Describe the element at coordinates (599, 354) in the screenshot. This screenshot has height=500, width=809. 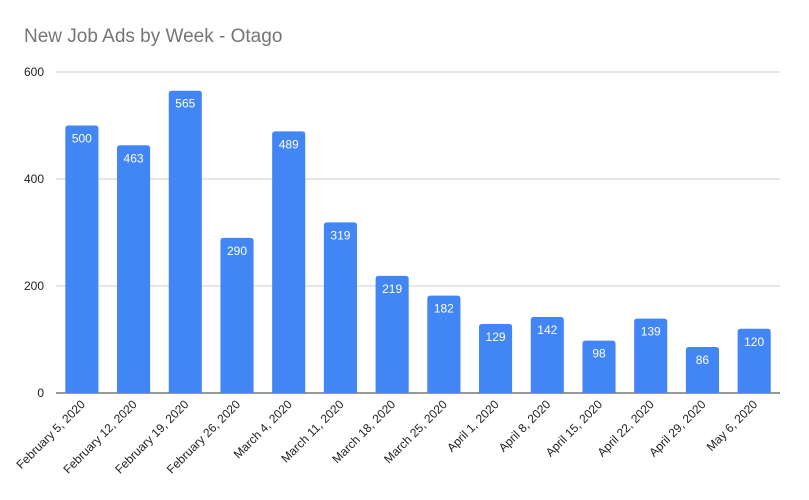
I see `data-label: 98` at that location.